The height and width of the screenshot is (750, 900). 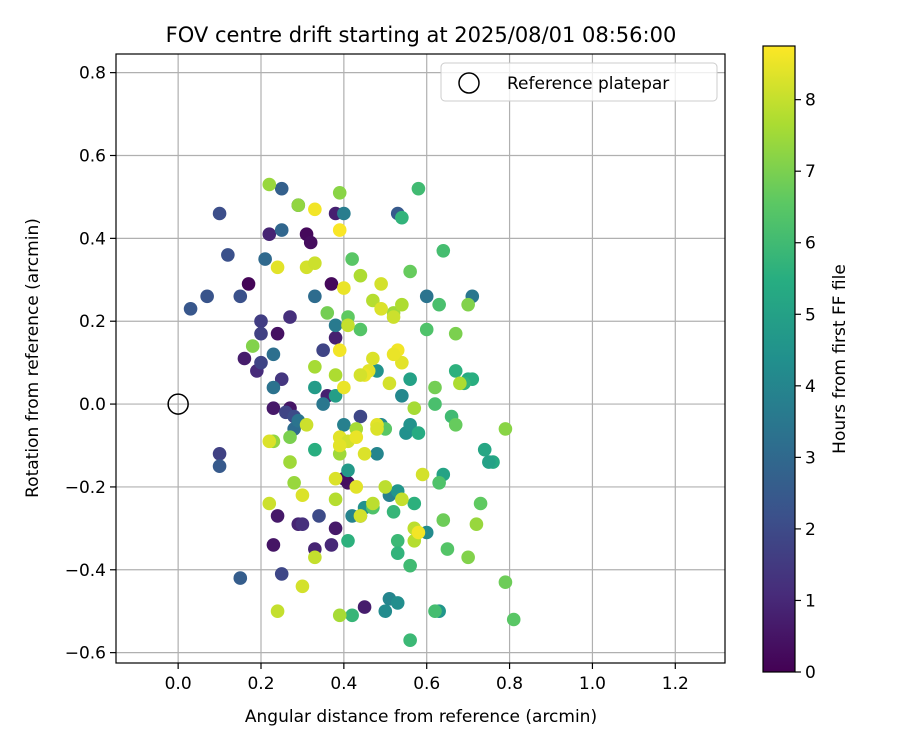 I want to click on x-tick-label: 1.0, so click(x=592, y=684).